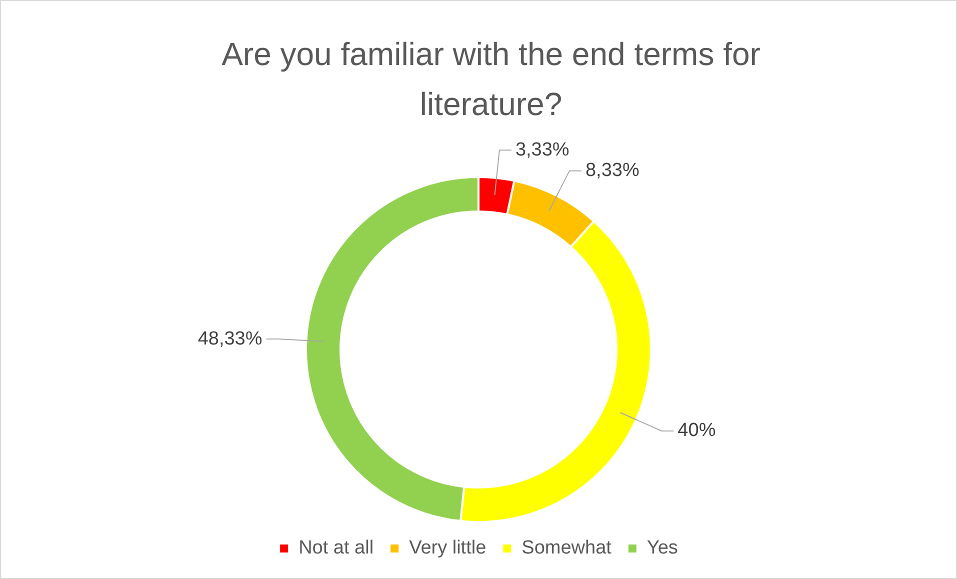 This screenshot has width=957, height=579. Describe the element at coordinates (662, 548) in the screenshot. I see `legend-label: Yes` at that location.